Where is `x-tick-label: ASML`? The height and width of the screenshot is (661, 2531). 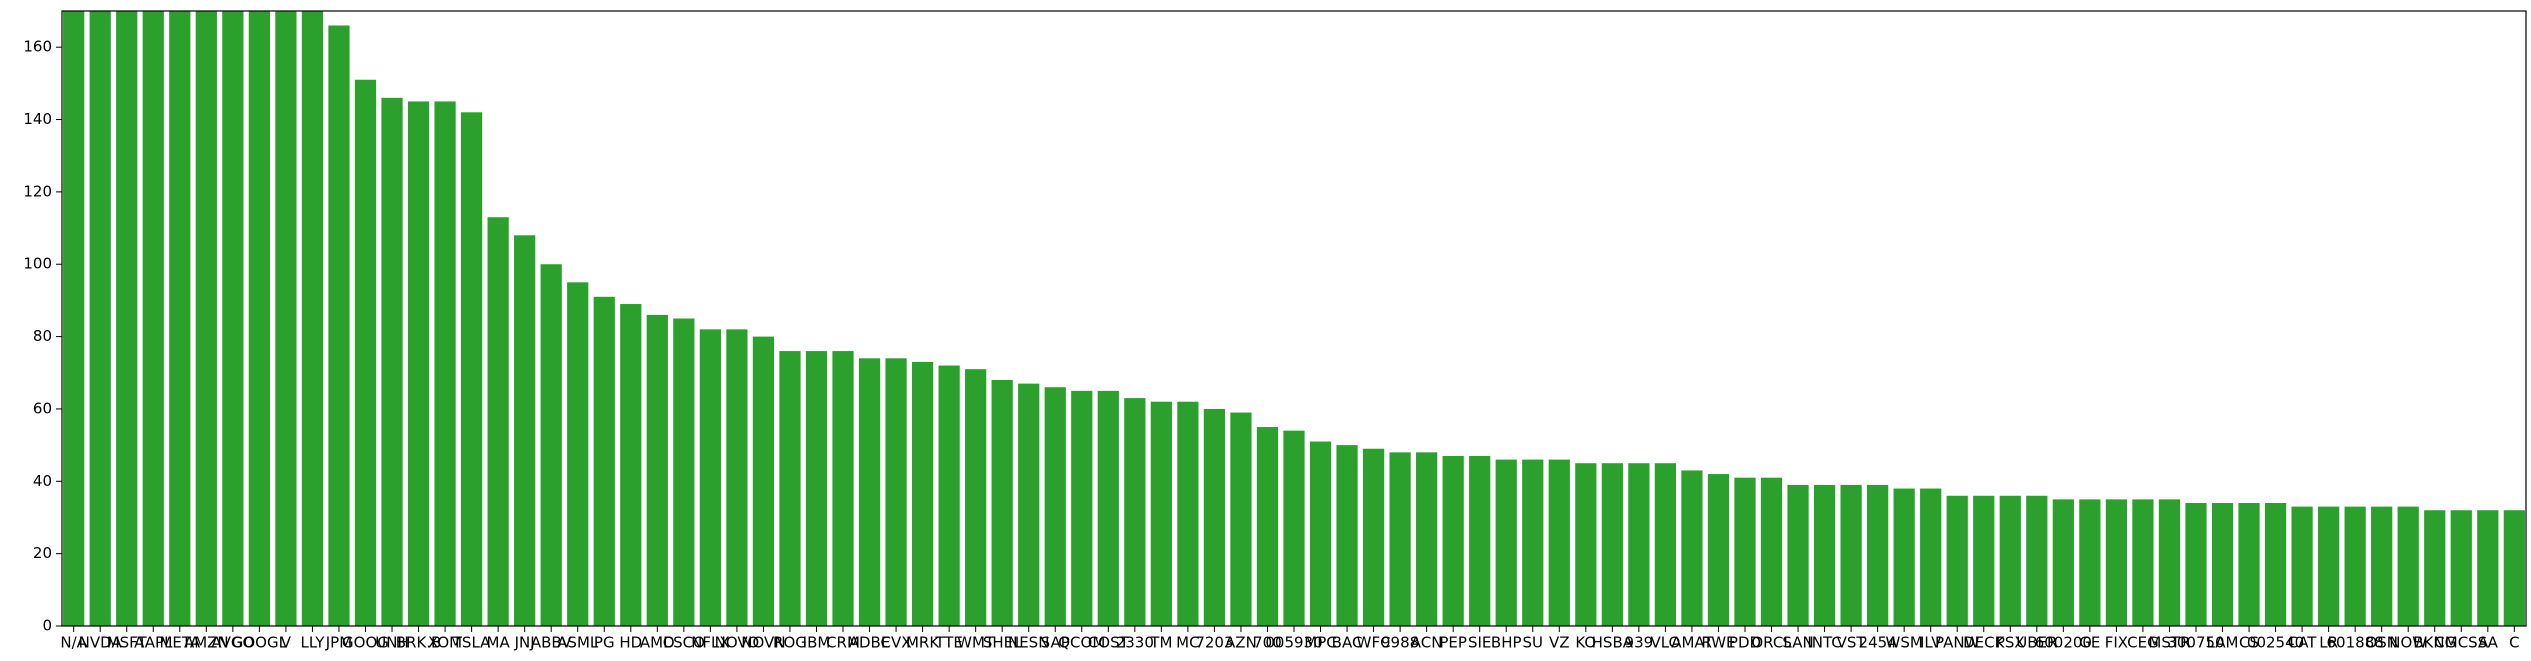 x-tick-label: ASML is located at coordinates (578, 643).